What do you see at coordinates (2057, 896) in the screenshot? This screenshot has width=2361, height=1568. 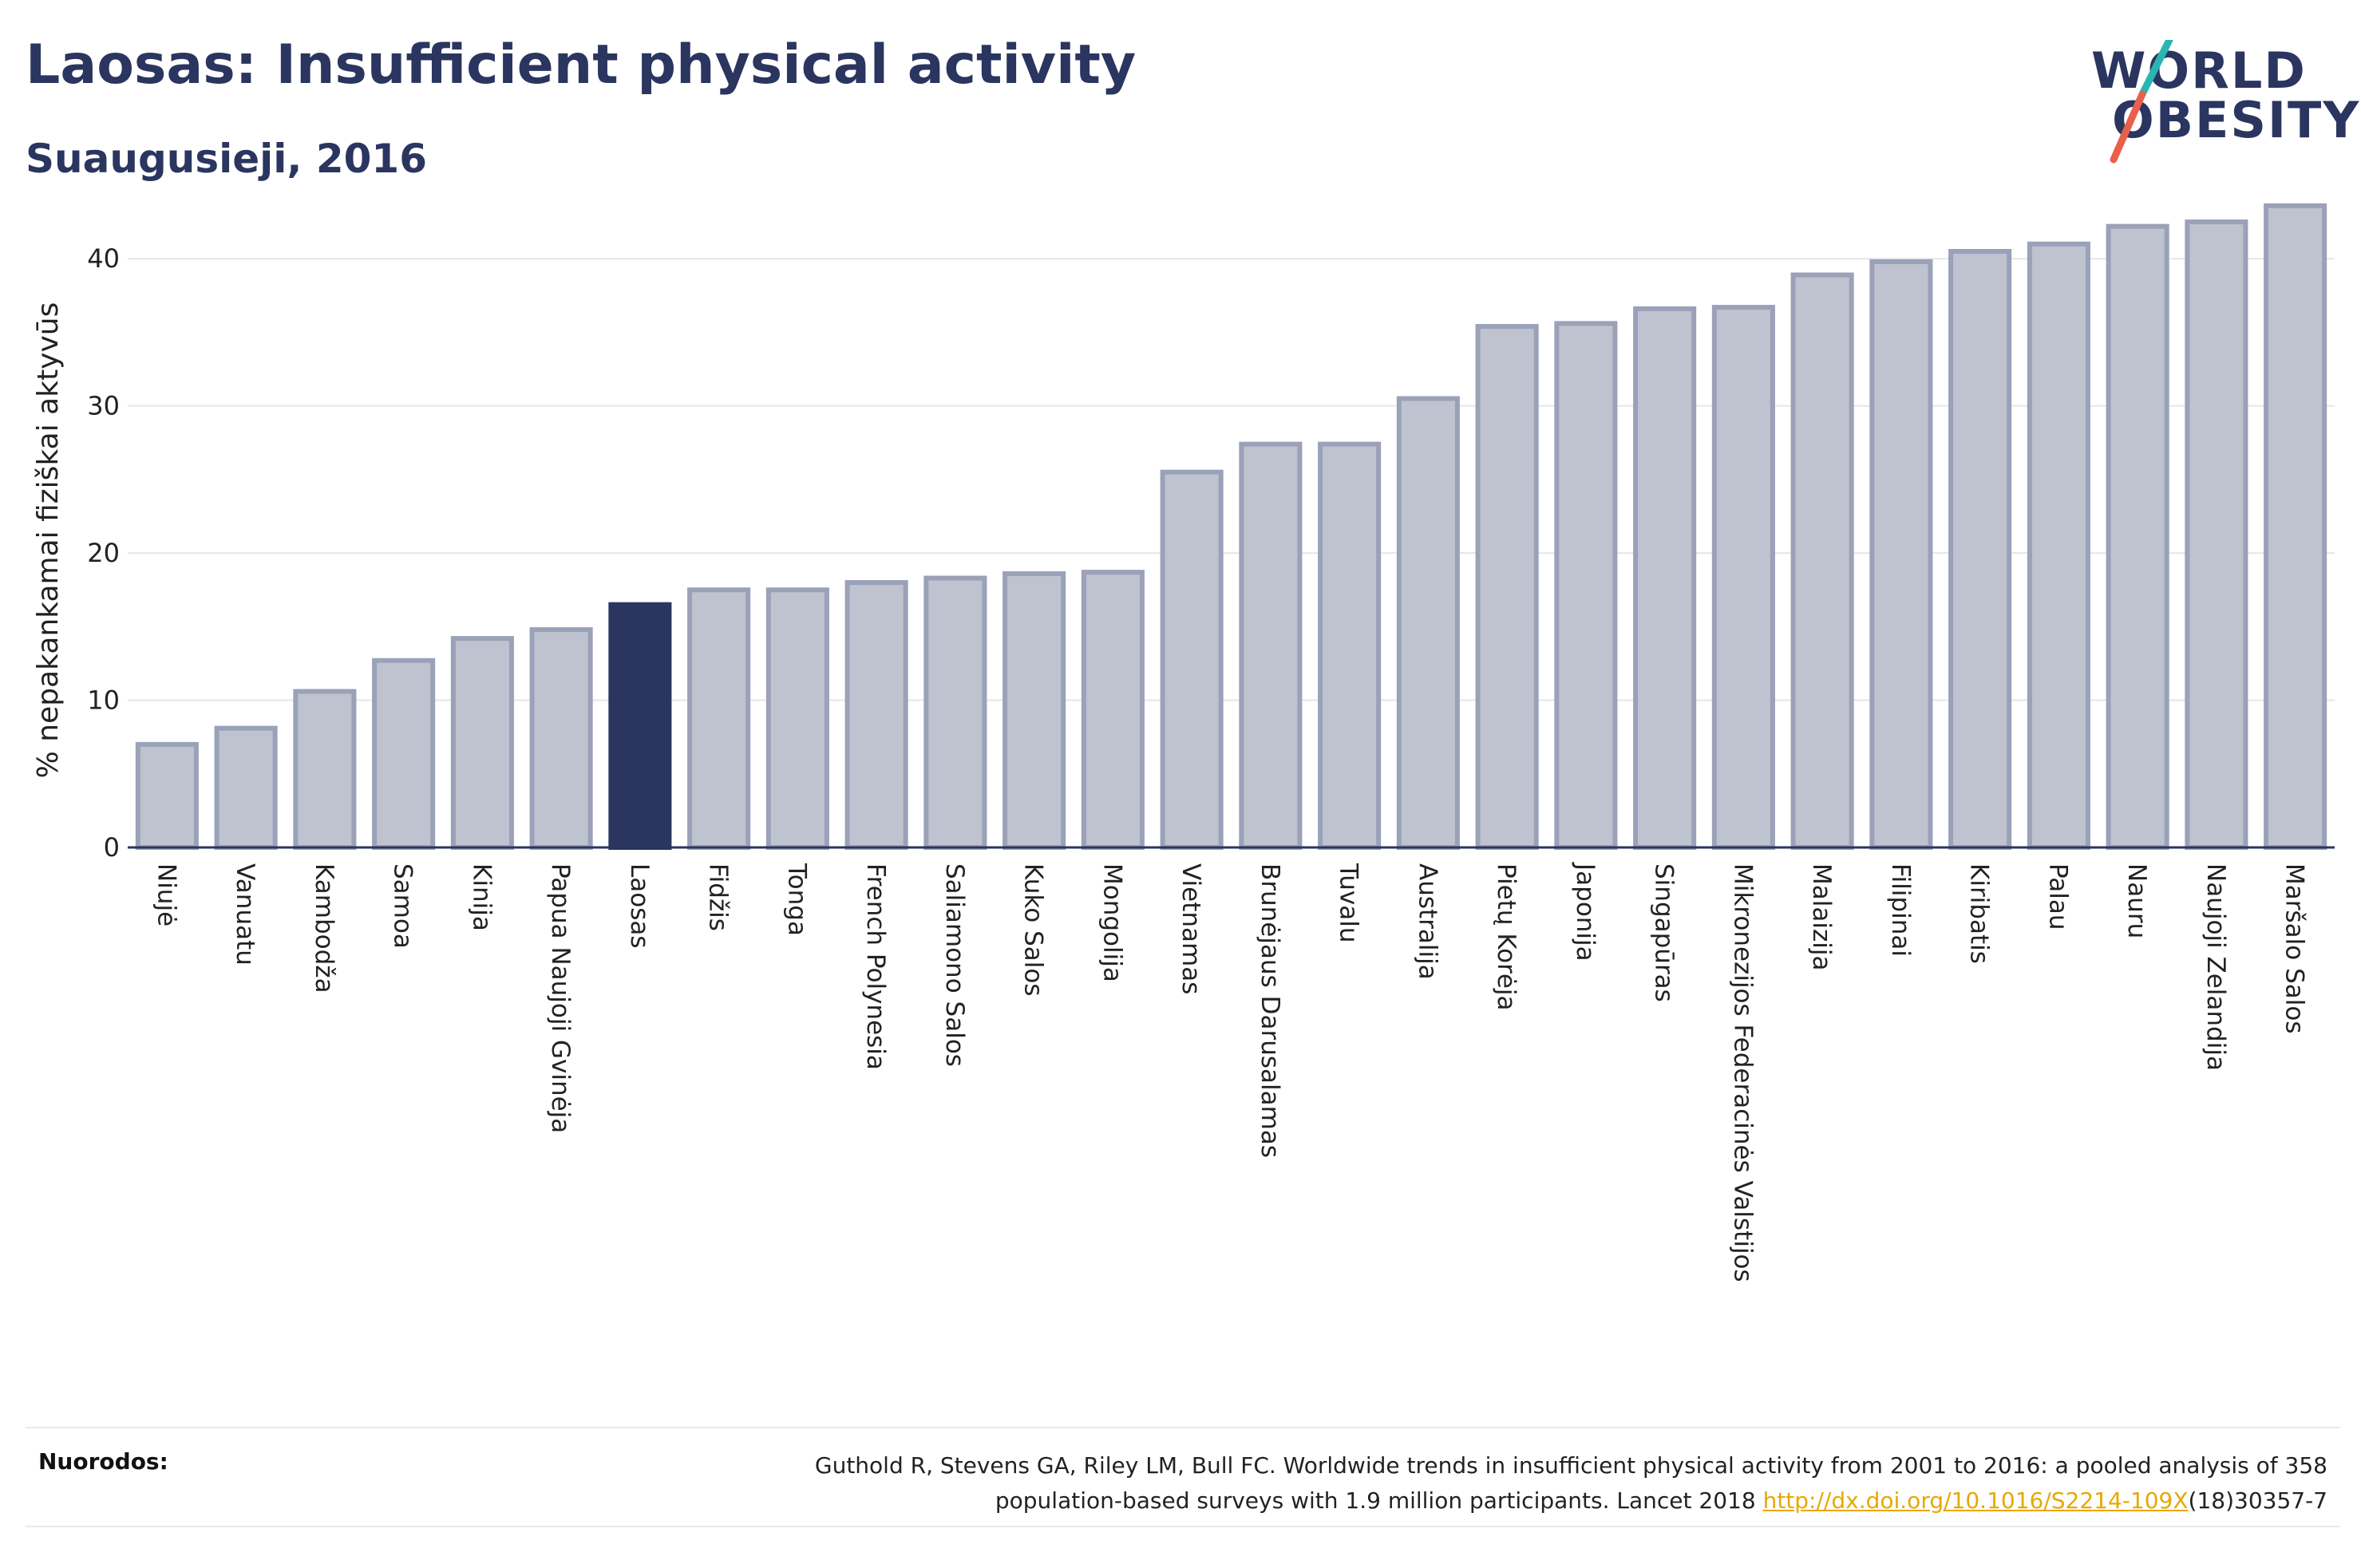 I see `x-tick-label: Palau` at bounding box center [2057, 896].